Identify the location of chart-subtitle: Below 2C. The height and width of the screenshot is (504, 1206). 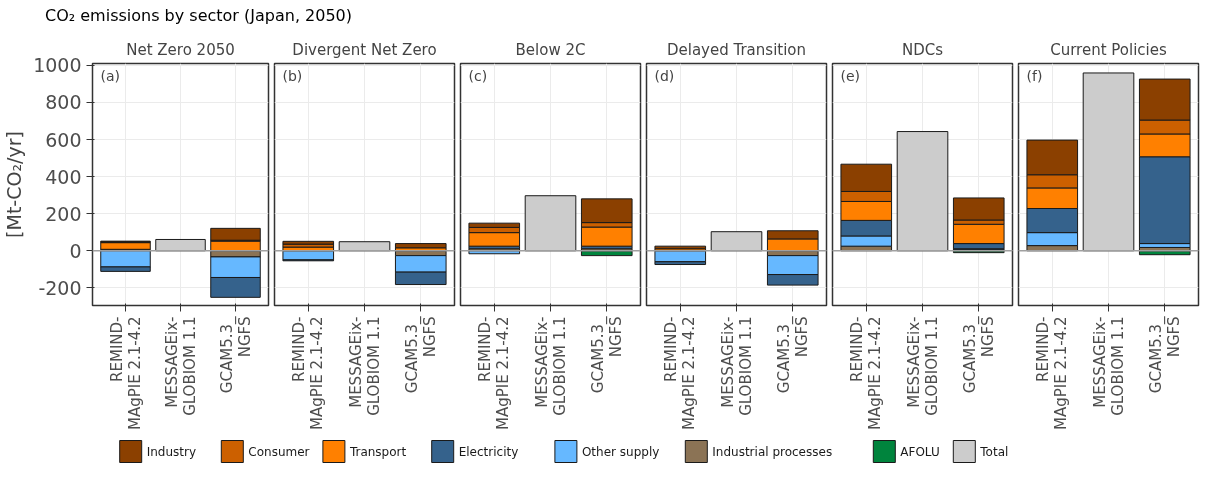
(550, 49).